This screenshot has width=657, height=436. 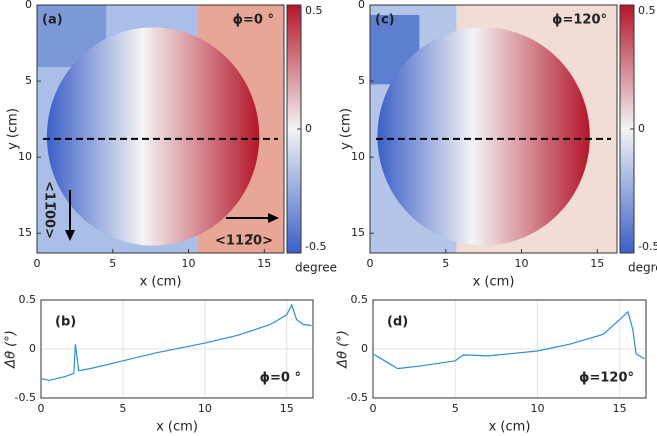 What do you see at coordinates (65, 322) in the screenshot?
I see `panel-label: (b)` at bounding box center [65, 322].